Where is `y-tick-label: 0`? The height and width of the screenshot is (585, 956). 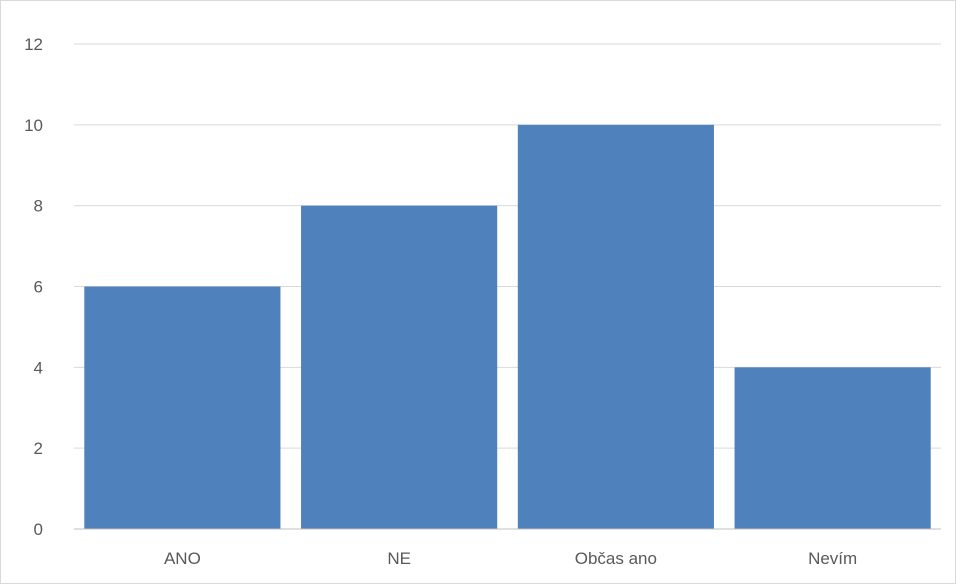
y-tick-label: 0 is located at coordinates (38, 529).